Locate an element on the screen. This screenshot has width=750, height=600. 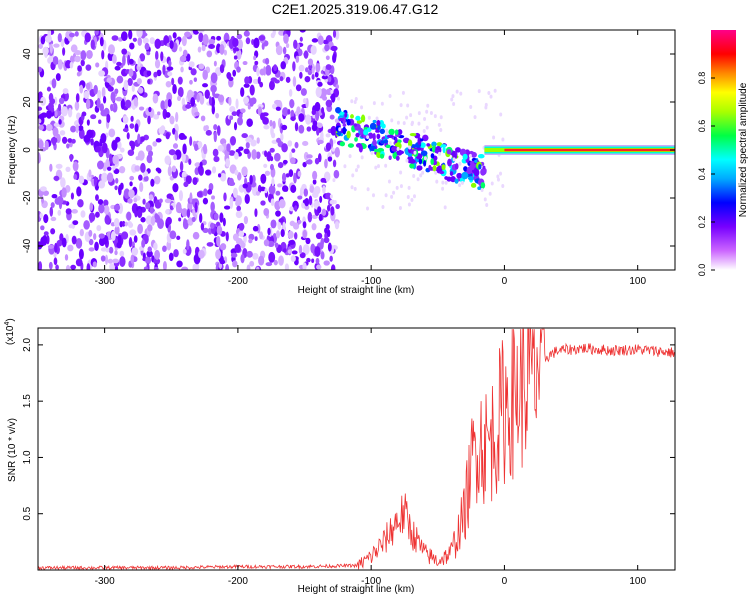
svg-text: (x104) is located at coordinates (10, 331).